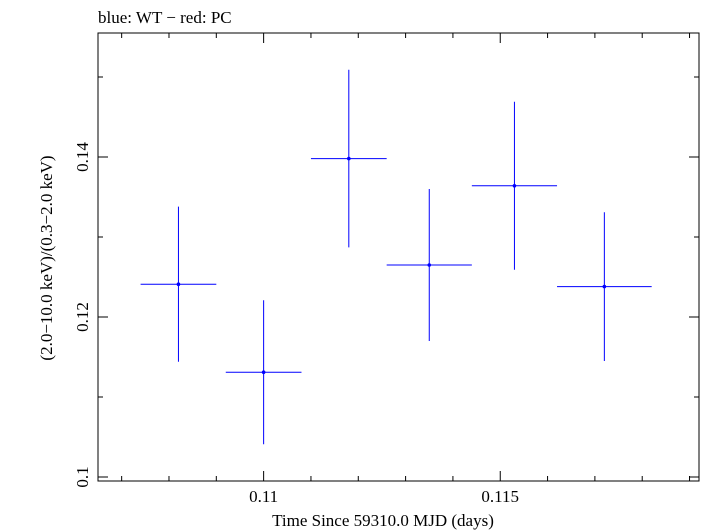 This screenshot has height=532, width=705. What do you see at coordinates (263, 496) in the screenshot?
I see `x-tick-label: 0.11` at bounding box center [263, 496].